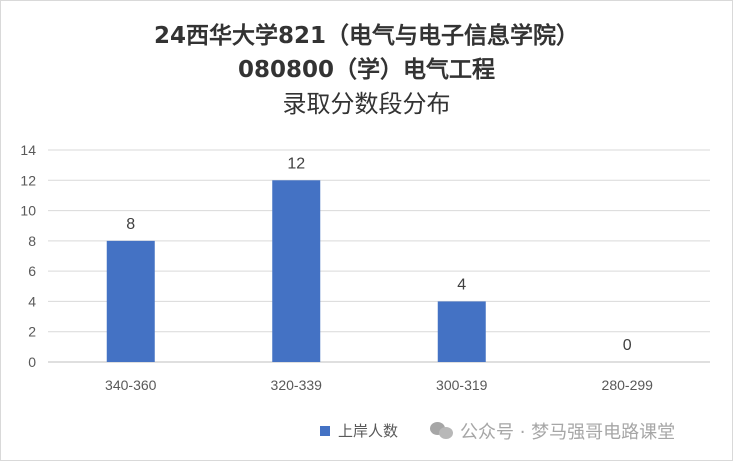 Image resolution: width=733 pixels, height=461 pixels. I want to click on data-label: 0, so click(627, 345).